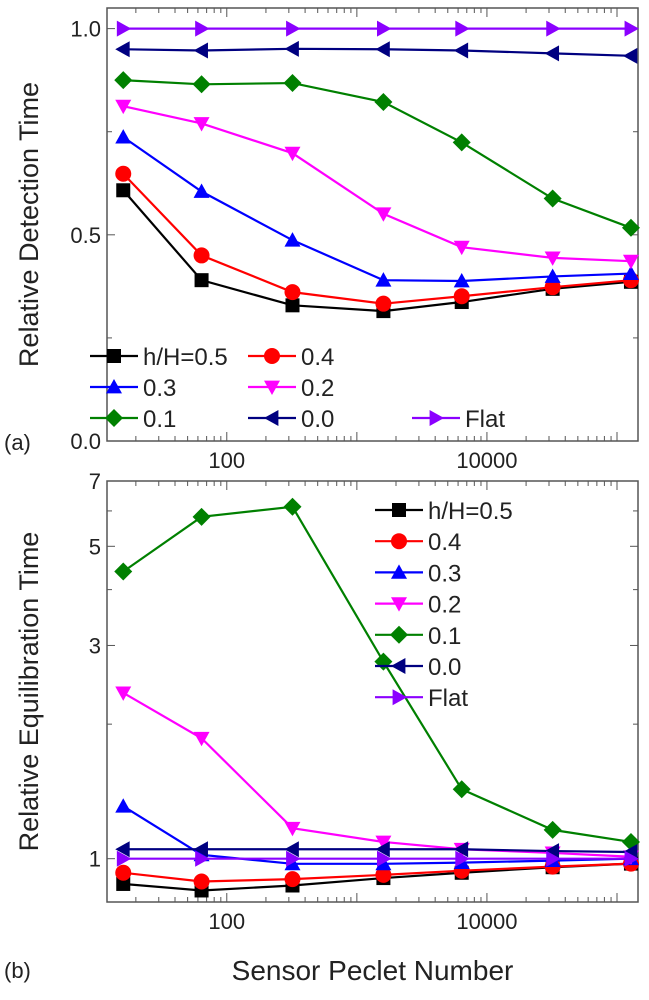  I want to click on y-tick-label: 1, so click(95, 859).